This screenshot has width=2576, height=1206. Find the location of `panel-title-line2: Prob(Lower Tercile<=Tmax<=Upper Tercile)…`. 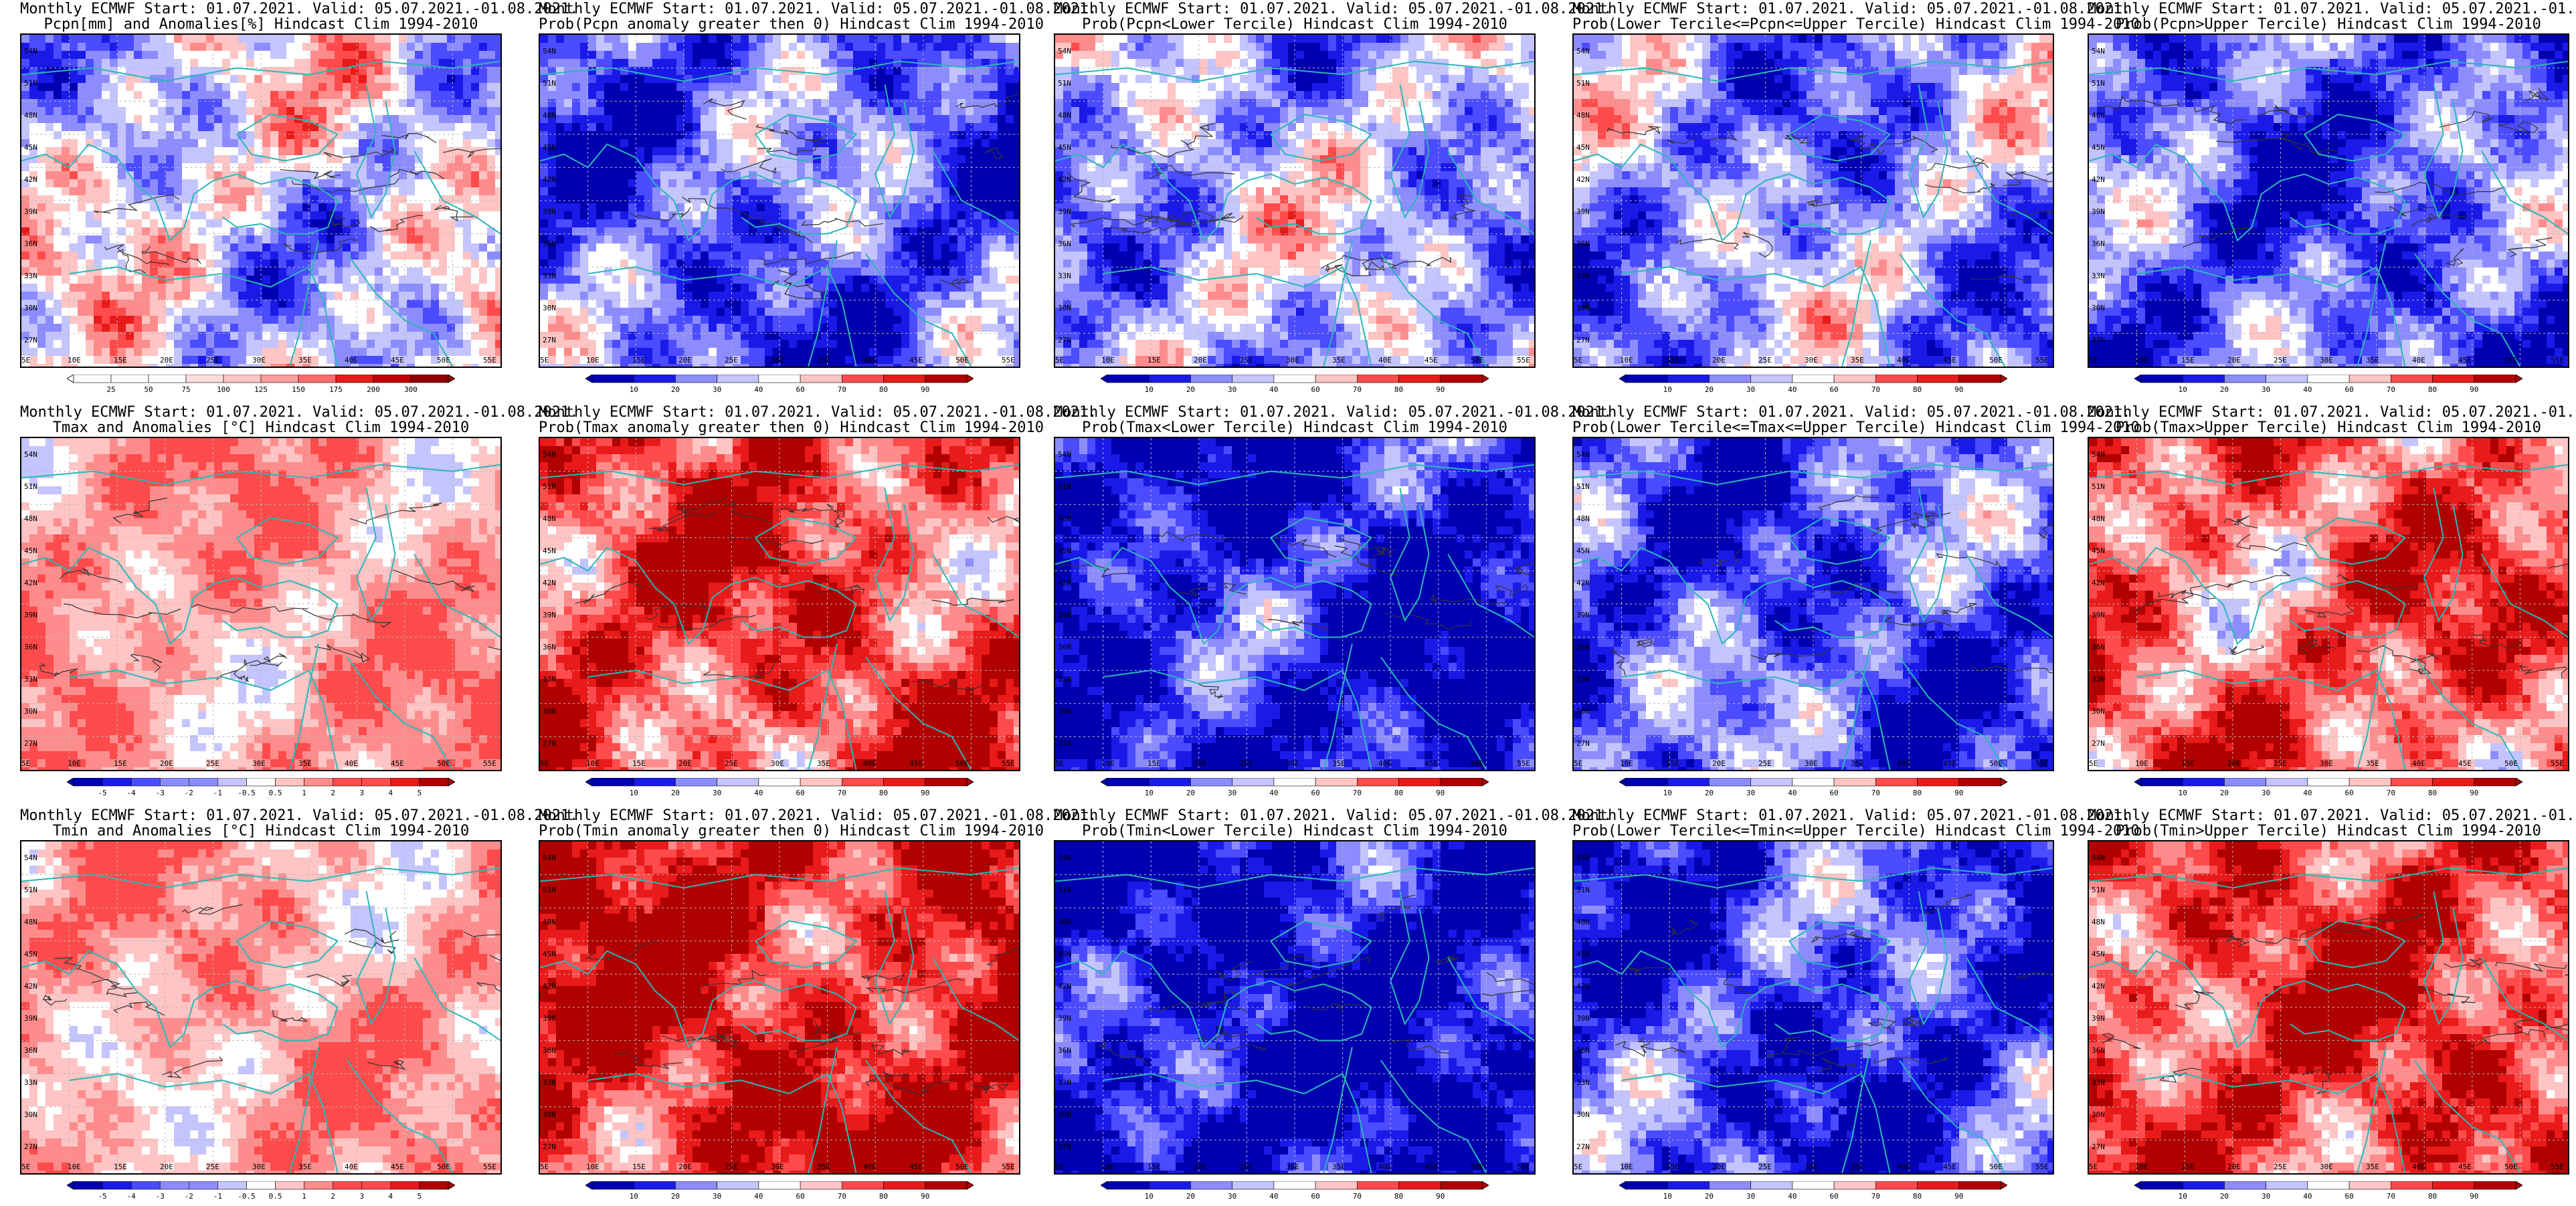

panel-title-line2: Prob(Lower Tercile<=Tmax<=Upper Tercile)… is located at coordinates (1813, 427).